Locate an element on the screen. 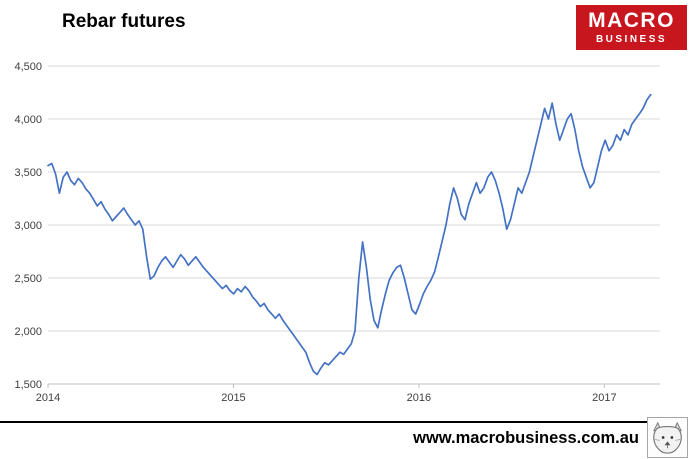 This screenshot has height=459, width=689. chart-title: Rebar futures is located at coordinates (124, 21).